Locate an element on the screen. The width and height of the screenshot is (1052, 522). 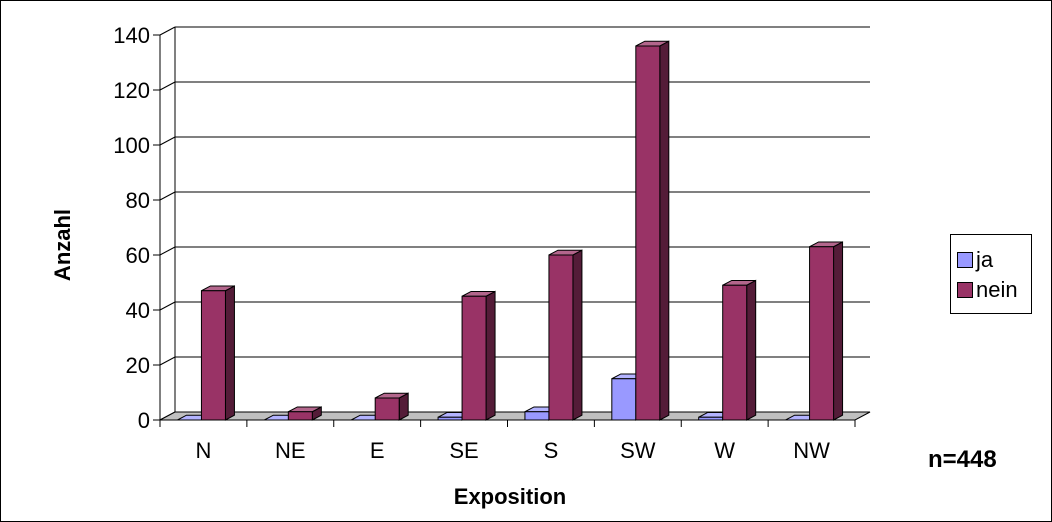
bar-group-w is located at coordinates (727, 350).